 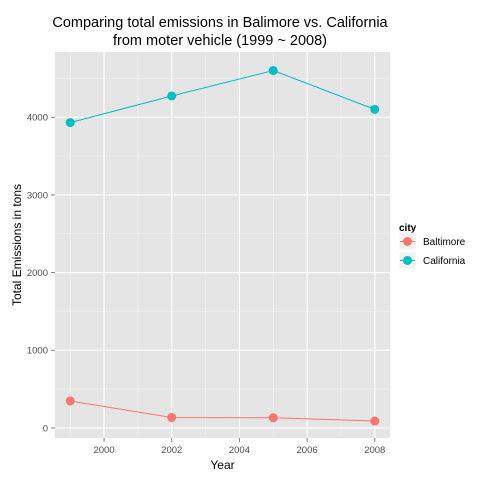 I want to click on legend-key-point-baltimore, so click(x=407, y=241).